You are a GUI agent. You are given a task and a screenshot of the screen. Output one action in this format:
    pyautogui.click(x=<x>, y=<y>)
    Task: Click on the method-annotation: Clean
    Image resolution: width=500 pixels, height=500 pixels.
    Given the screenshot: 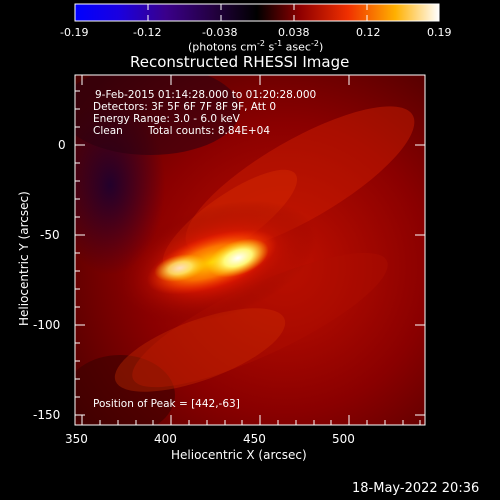 What is the action you would take?
    pyautogui.click(x=108, y=131)
    